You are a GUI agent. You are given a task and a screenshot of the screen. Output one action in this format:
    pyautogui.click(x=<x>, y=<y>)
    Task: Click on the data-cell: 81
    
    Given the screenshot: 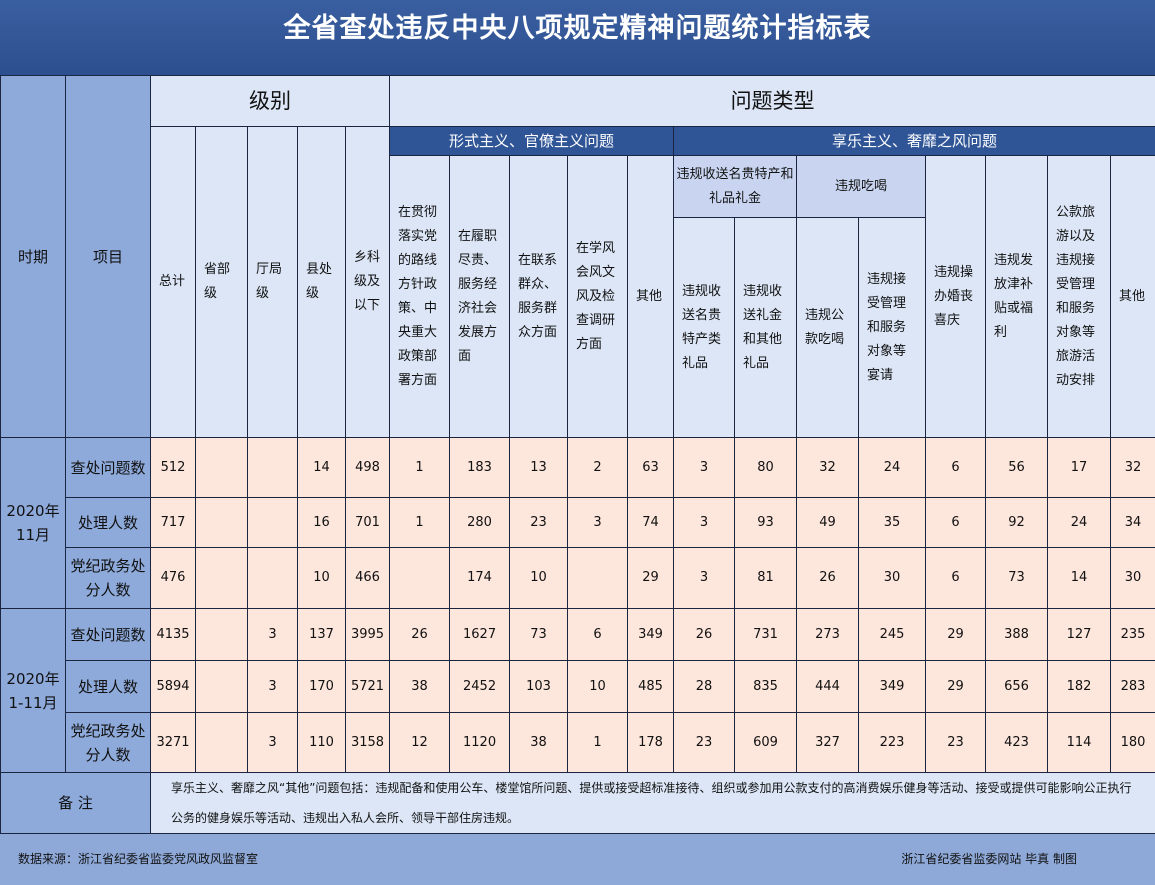 What is the action you would take?
    pyautogui.click(x=766, y=578)
    